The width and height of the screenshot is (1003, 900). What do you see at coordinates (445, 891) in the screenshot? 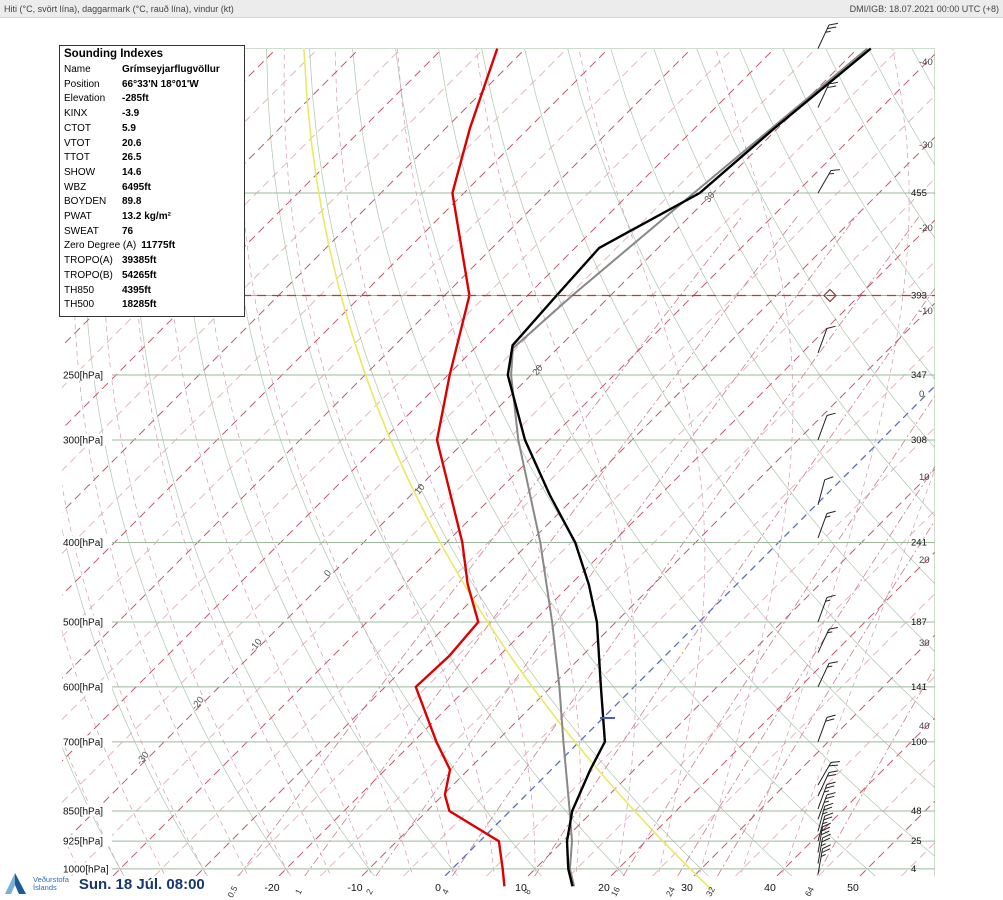
I see `mixing-ratio-label: 4` at bounding box center [445, 891].